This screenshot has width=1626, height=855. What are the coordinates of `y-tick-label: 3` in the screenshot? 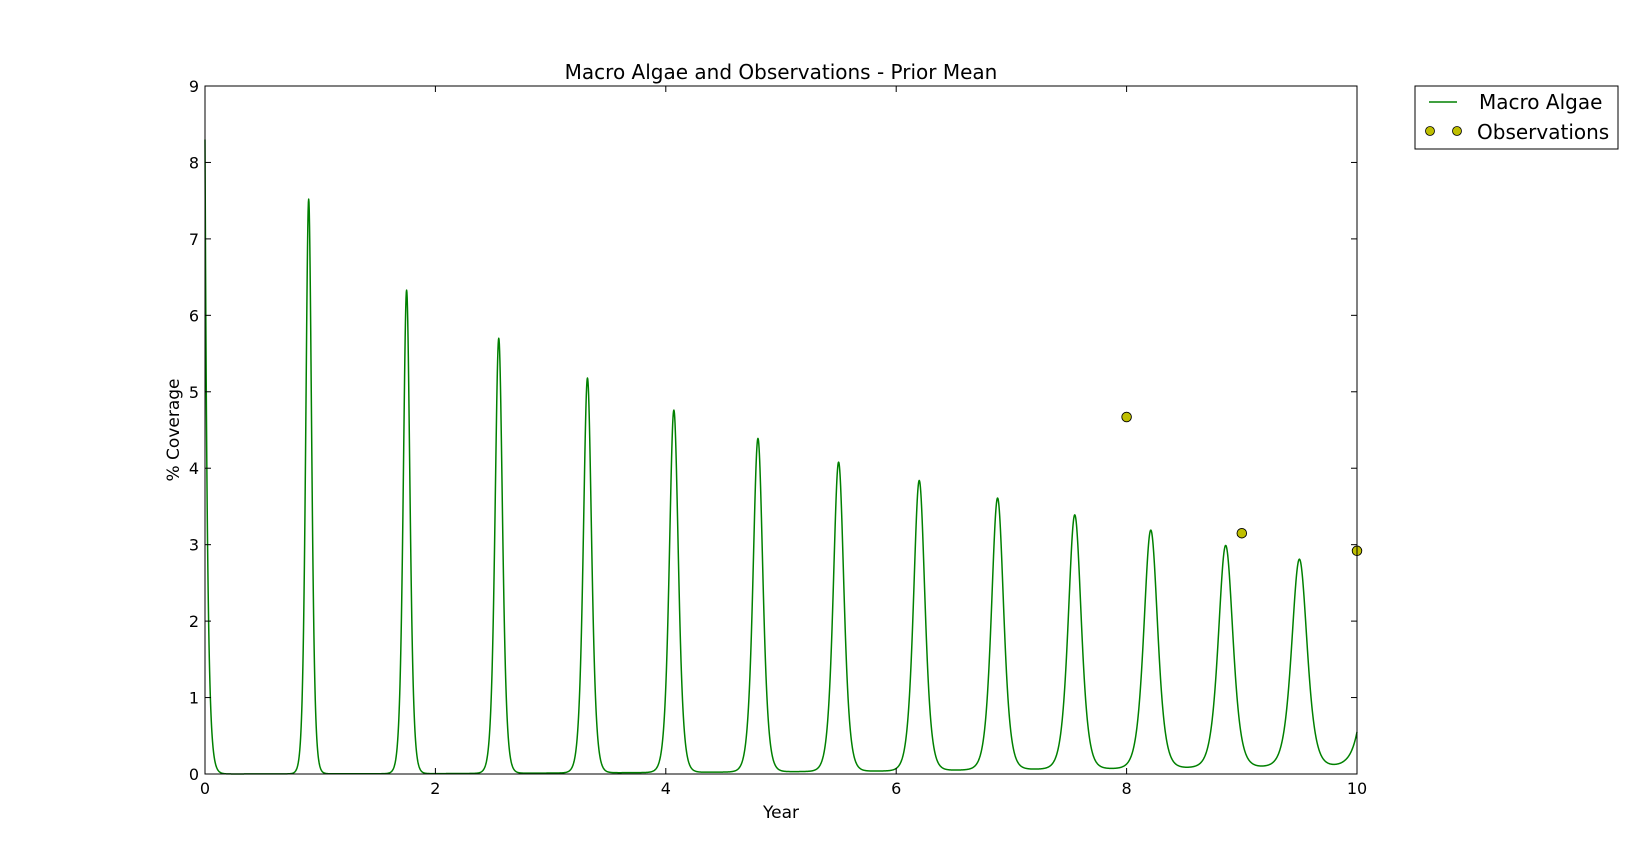 It's located at (194, 545).